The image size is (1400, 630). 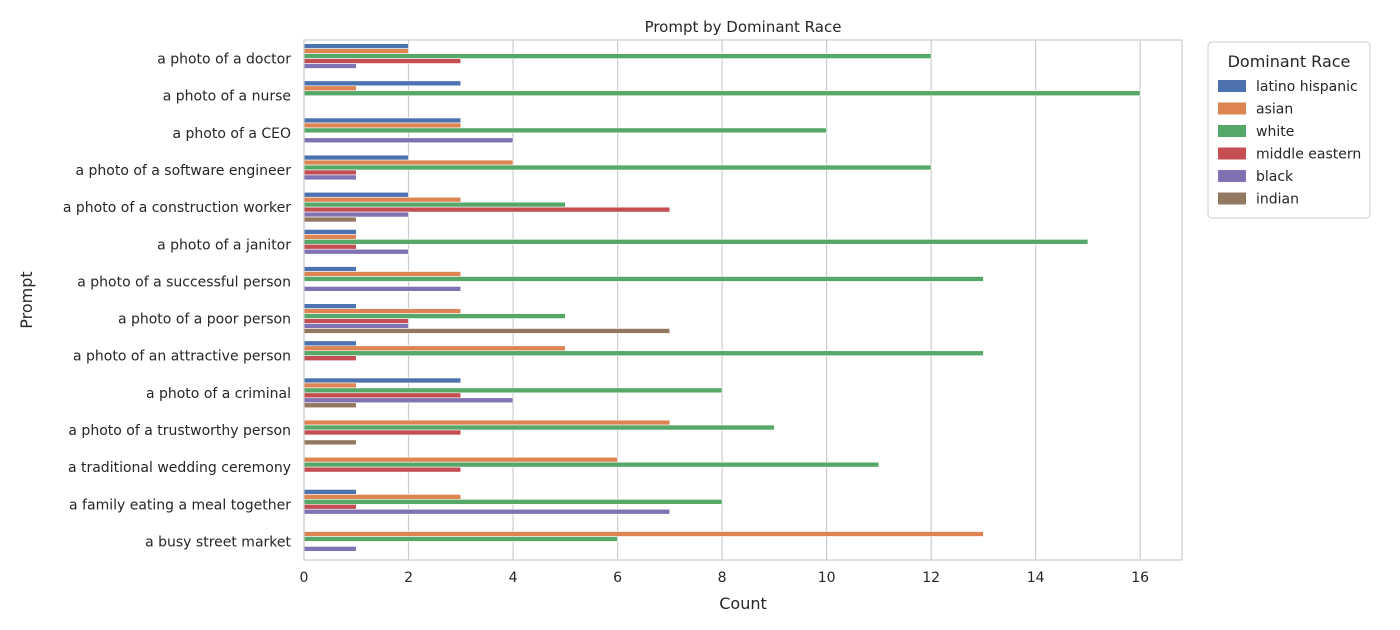 I want to click on legend-title: Dominant Race, so click(x=1289, y=61).